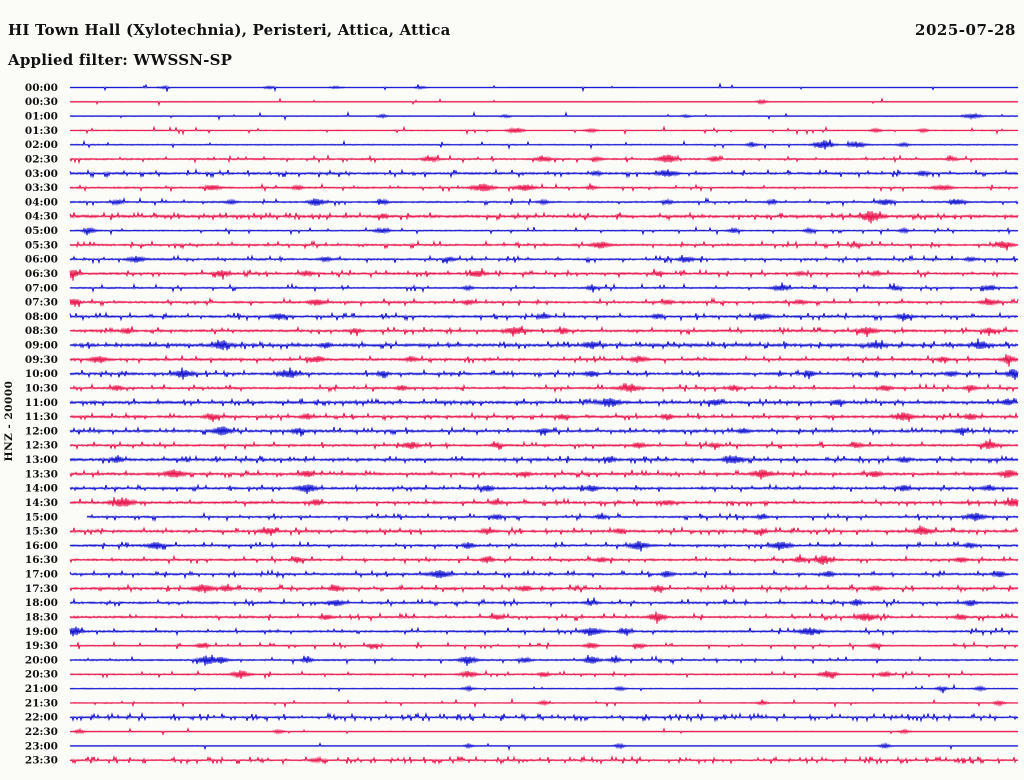  Describe the element at coordinates (41, 317) in the screenshot. I see `row-time-label: 08:00` at that location.